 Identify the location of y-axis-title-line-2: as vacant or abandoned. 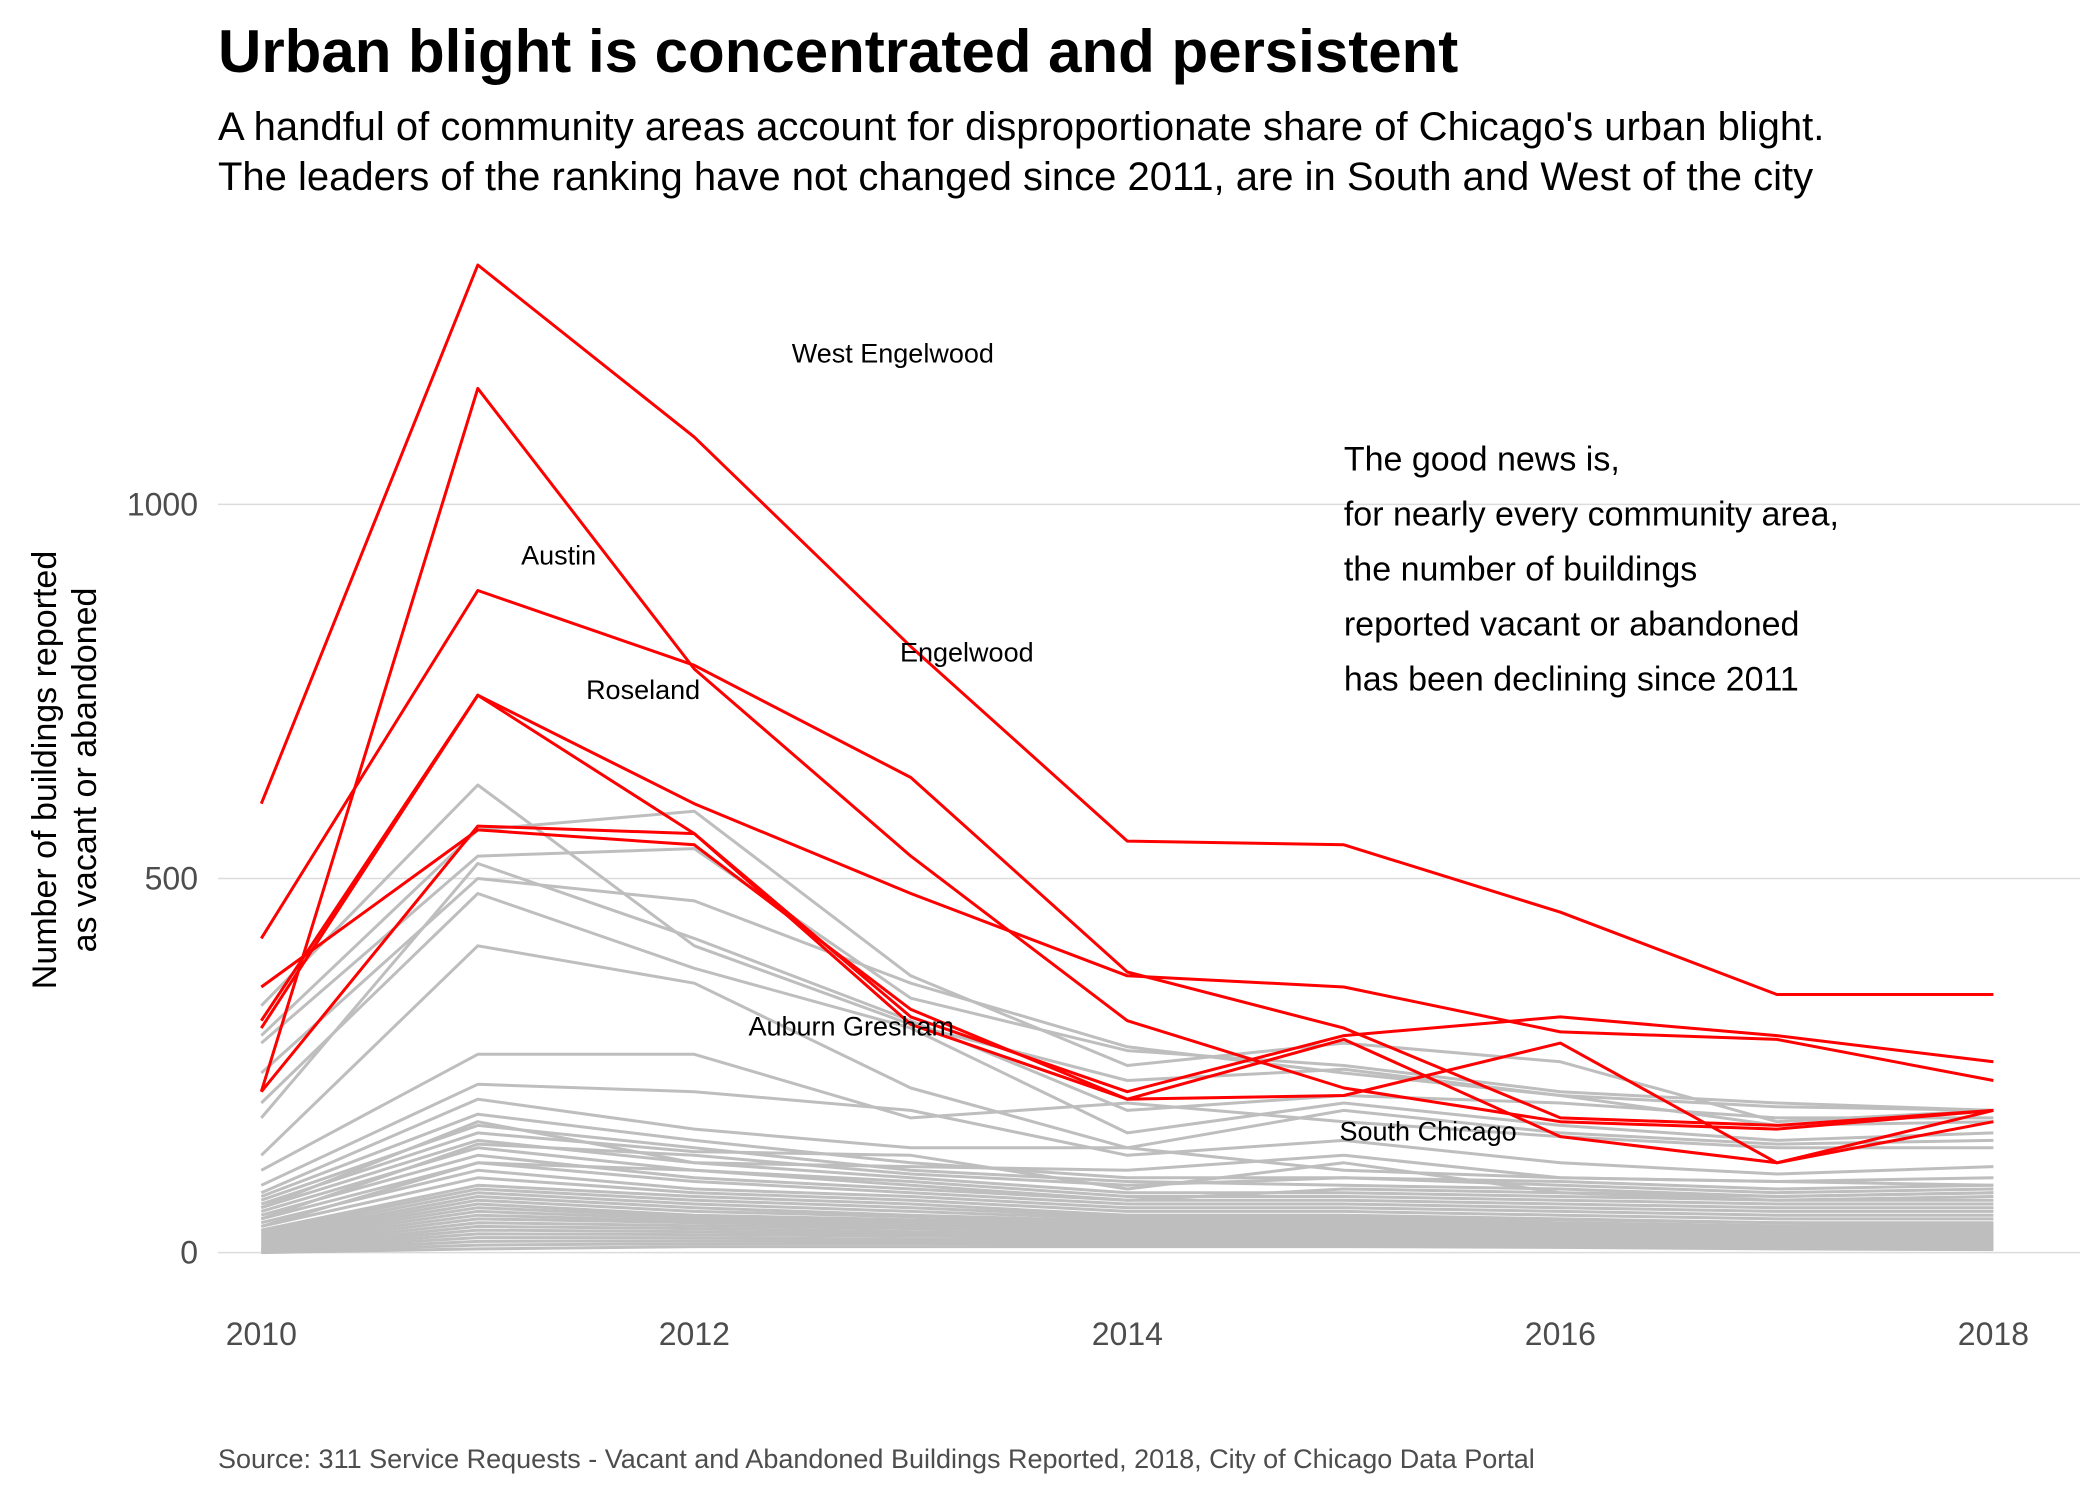
(85, 770).